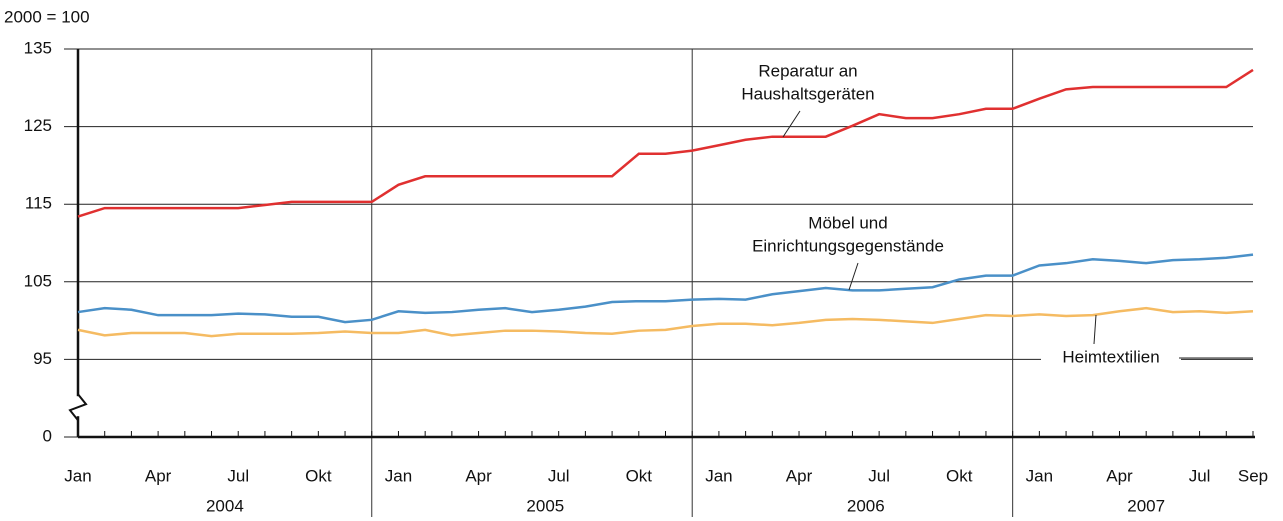 The image size is (1283, 521). What do you see at coordinates (78, 407) in the screenshot?
I see `axis-break` at bounding box center [78, 407].